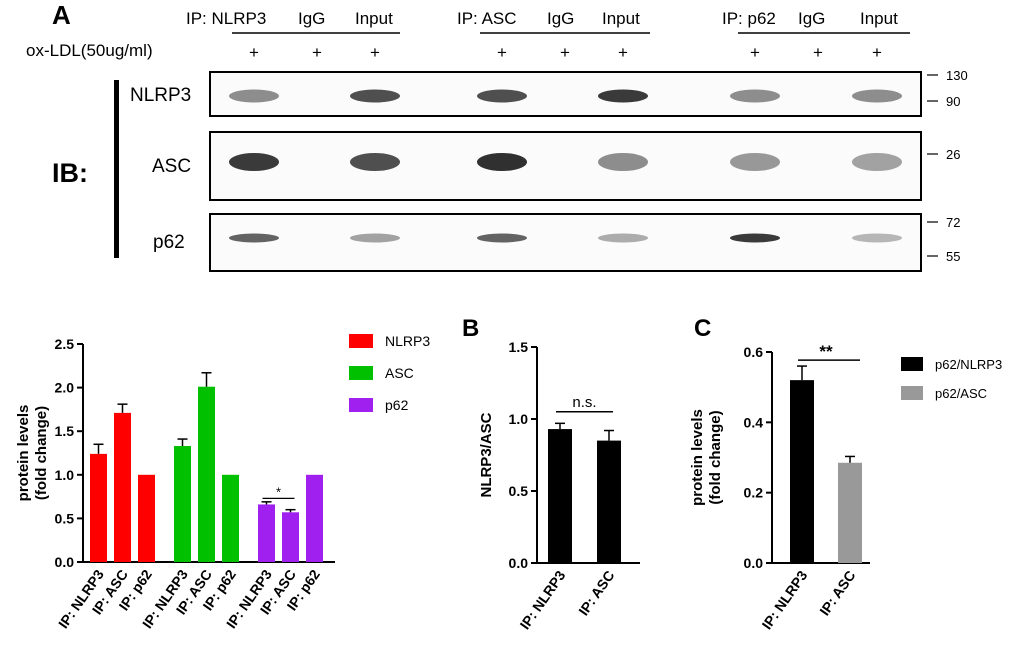 The width and height of the screenshot is (1020, 646). What do you see at coordinates (754, 422) in the screenshot?
I see `chart-c-y-tick-label: 0.4` at bounding box center [754, 422].